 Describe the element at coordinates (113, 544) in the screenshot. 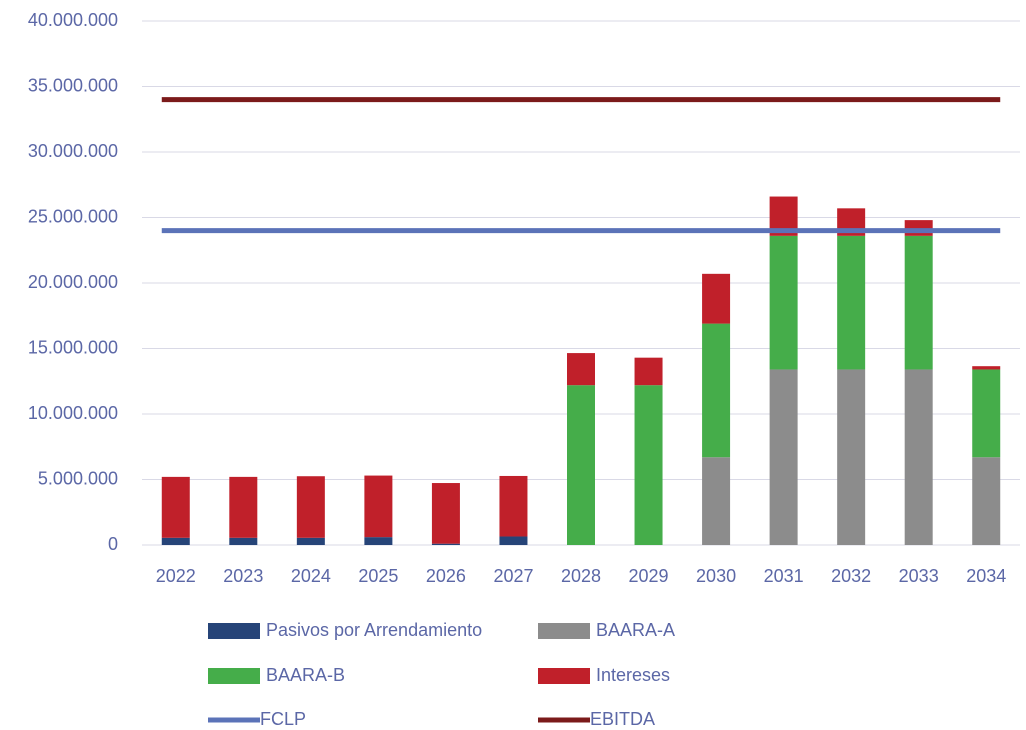

I see `y-tick-label: 0` at that location.